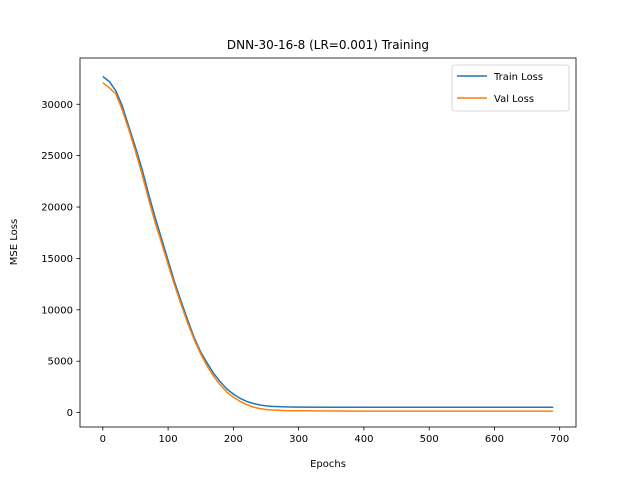  Describe the element at coordinates (168, 439) in the screenshot. I see `x-tick-label: 100` at that location.